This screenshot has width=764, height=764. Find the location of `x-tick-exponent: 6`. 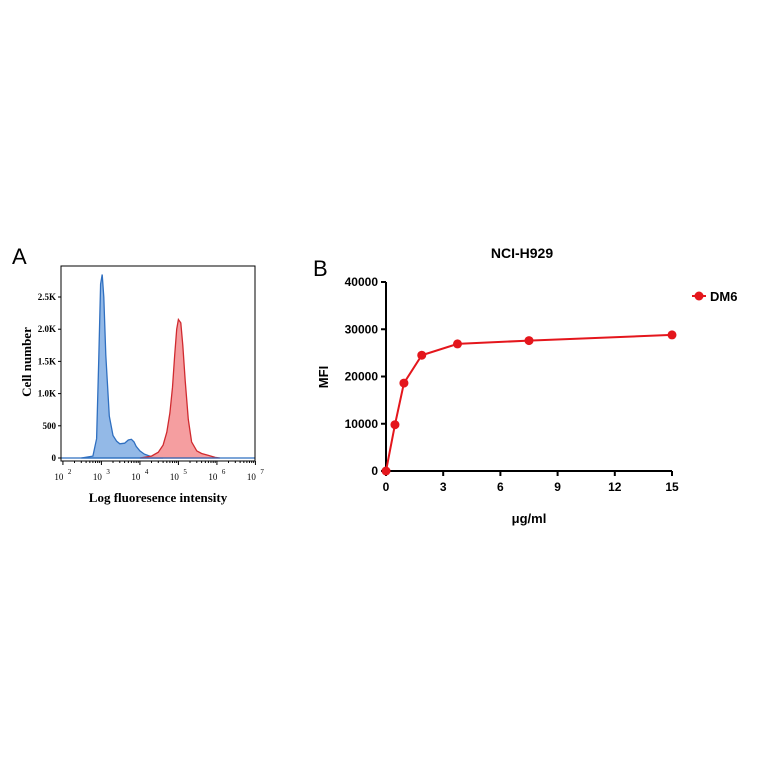

x-tick-exponent: 6 is located at coordinates (224, 472).